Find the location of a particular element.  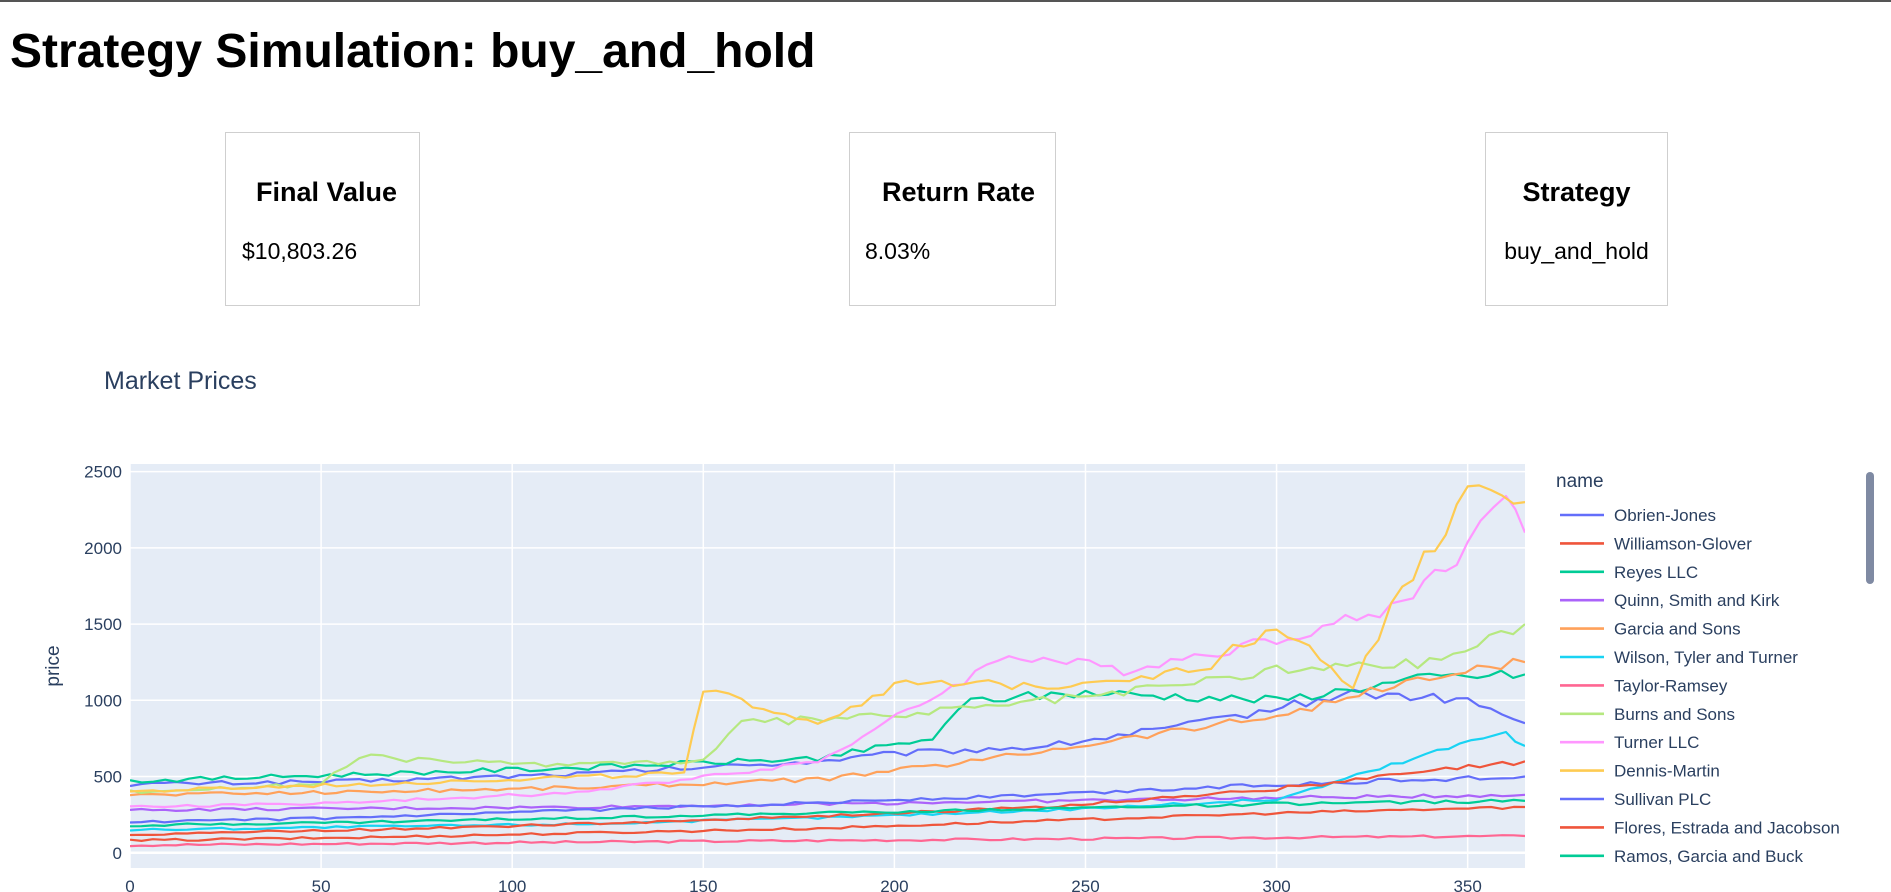

legend-item: Turner LLC is located at coordinates (1629, 742).